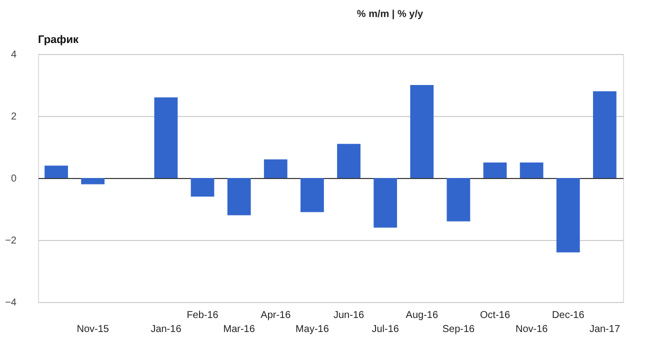 The image size is (665, 337). Describe the element at coordinates (531, 329) in the screenshot. I see `x-tick-label: Nov-16` at that location.